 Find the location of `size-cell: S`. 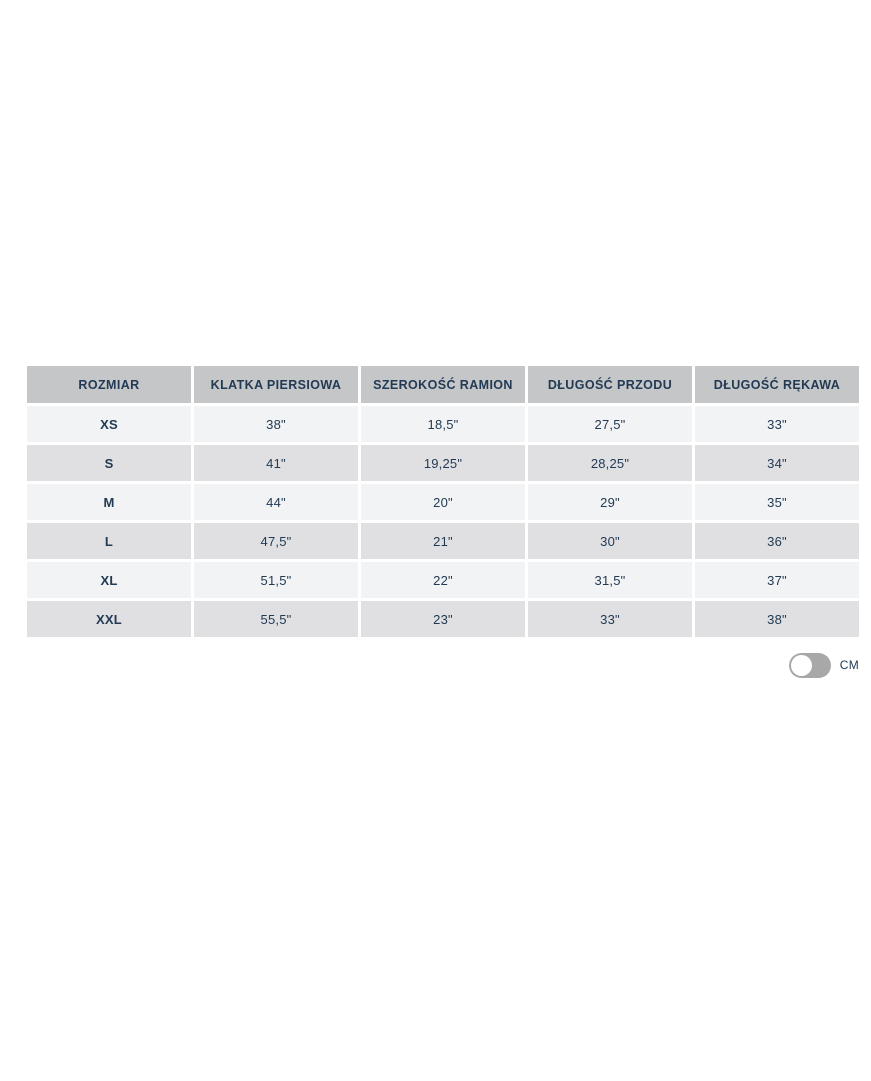

size-cell: S is located at coordinates (109, 463).